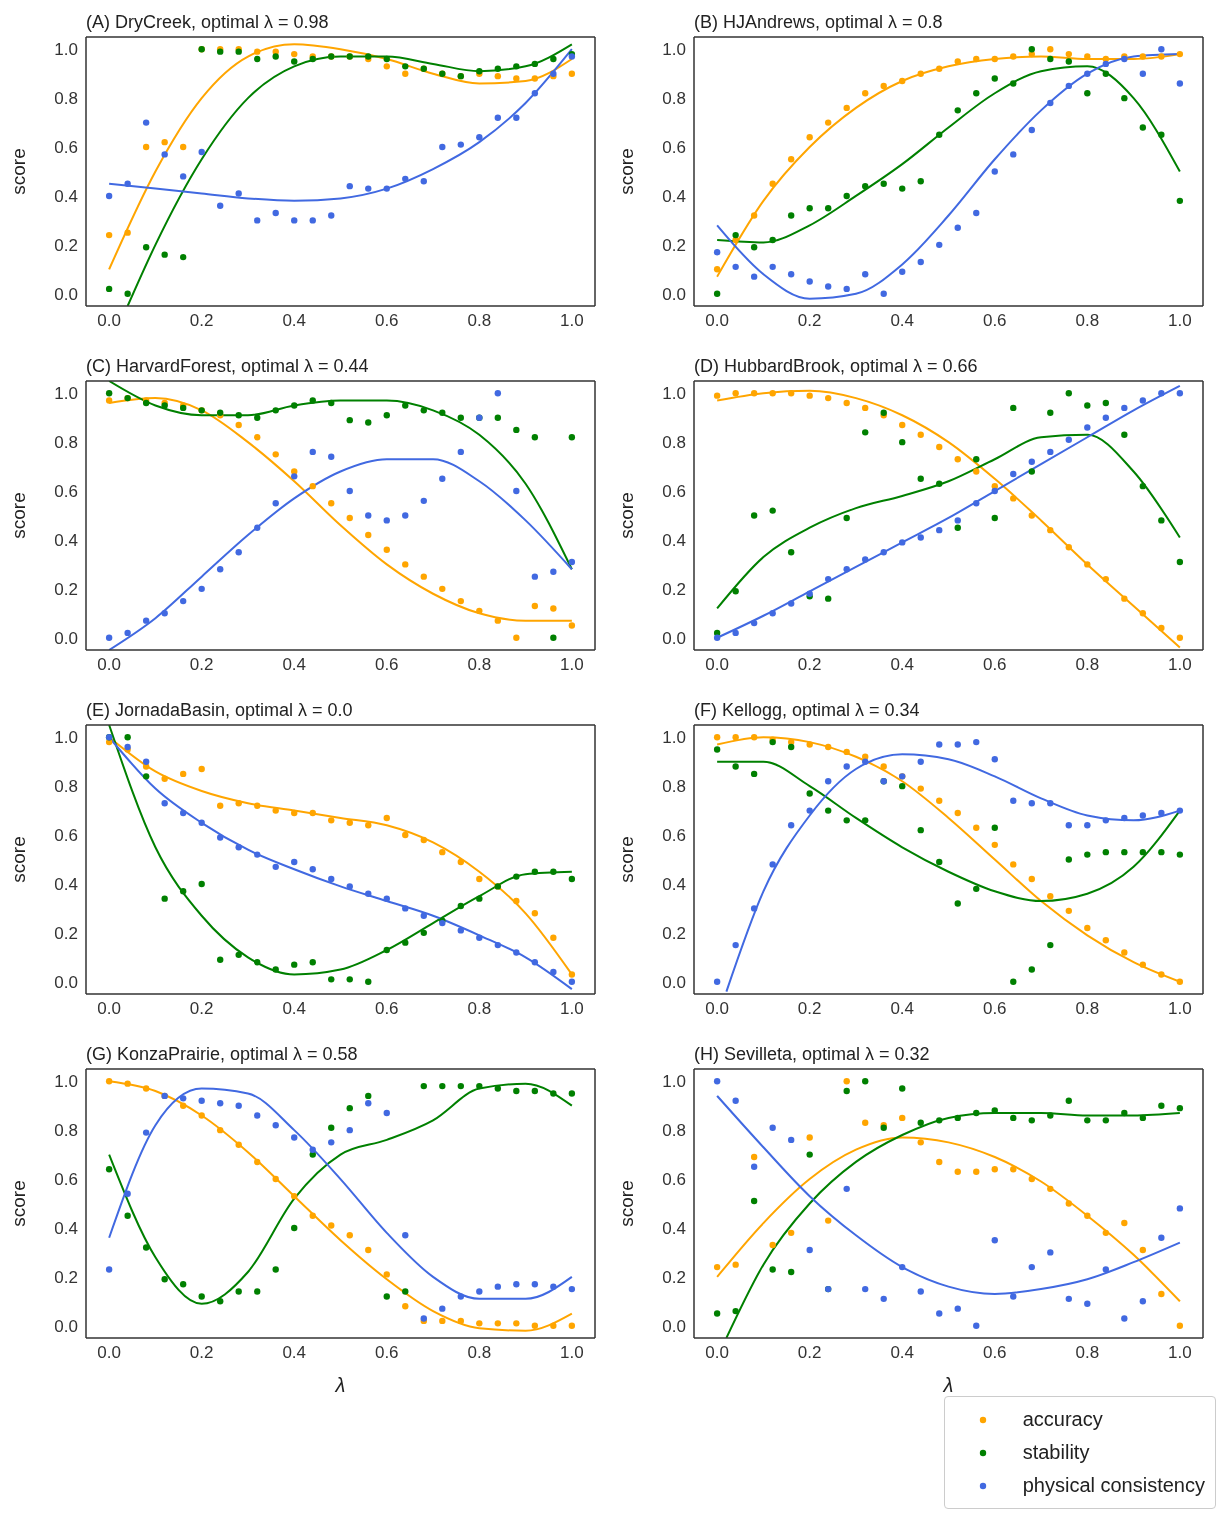 The width and height of the screenshot is (1224, 1530). I want to click on chart-title: (E) JornadaBasin, optimal λ = 0.0, so click(219, 710).